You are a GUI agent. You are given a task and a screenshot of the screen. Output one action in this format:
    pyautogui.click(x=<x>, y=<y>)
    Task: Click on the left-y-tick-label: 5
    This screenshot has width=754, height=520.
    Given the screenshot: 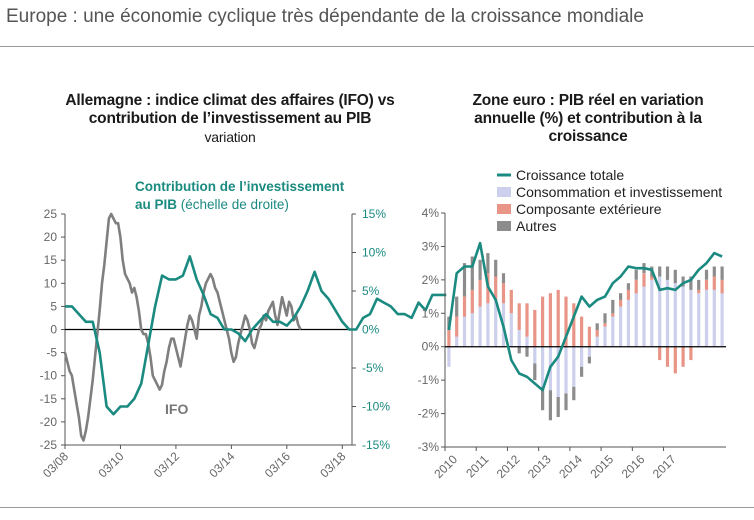 What is the action you would take?
    pyautogui.click(x=53, y=306)
    